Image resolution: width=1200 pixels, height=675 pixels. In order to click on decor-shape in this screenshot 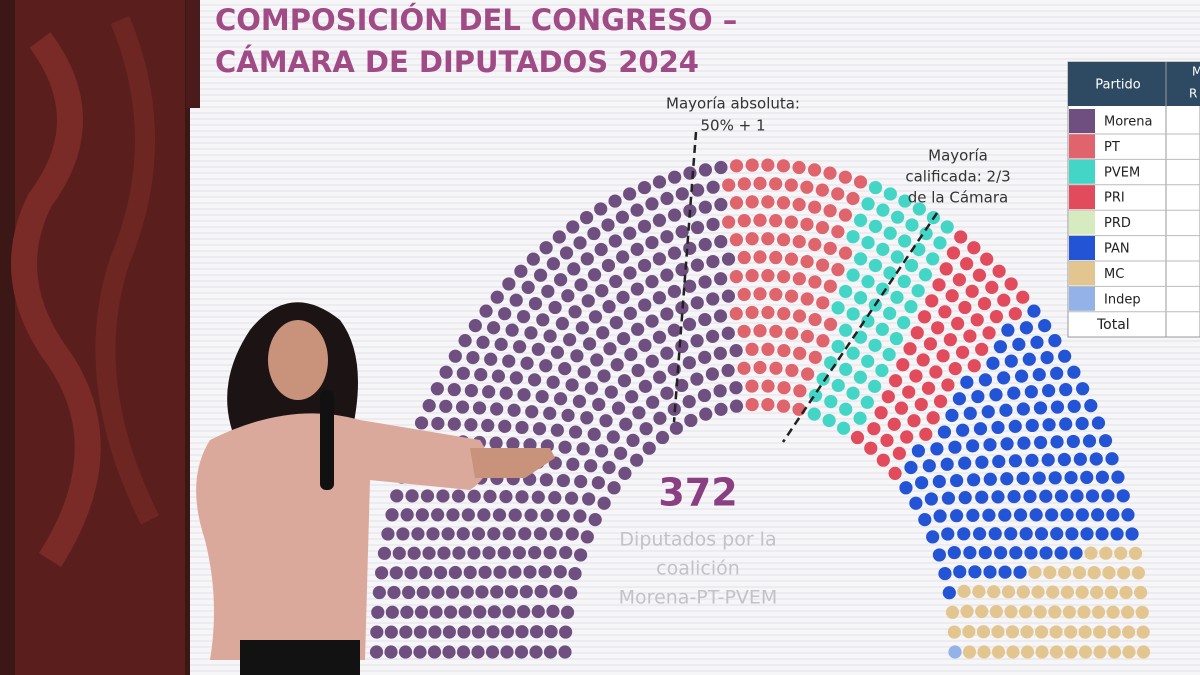, I will do `click(127, 270)`.